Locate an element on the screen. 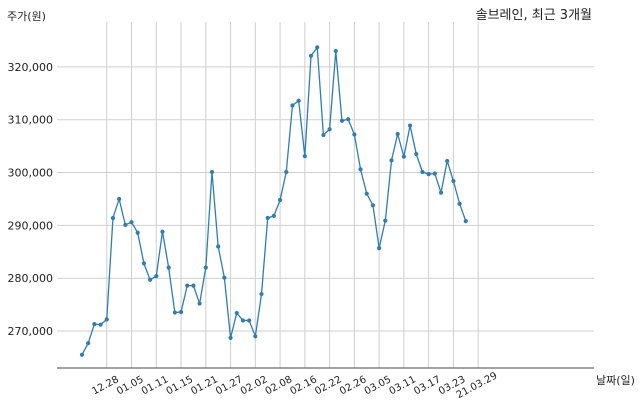 The width and height of the screenshot is (640, 409). x-tick-label: 02.02 is located at coordinates (254, 385).